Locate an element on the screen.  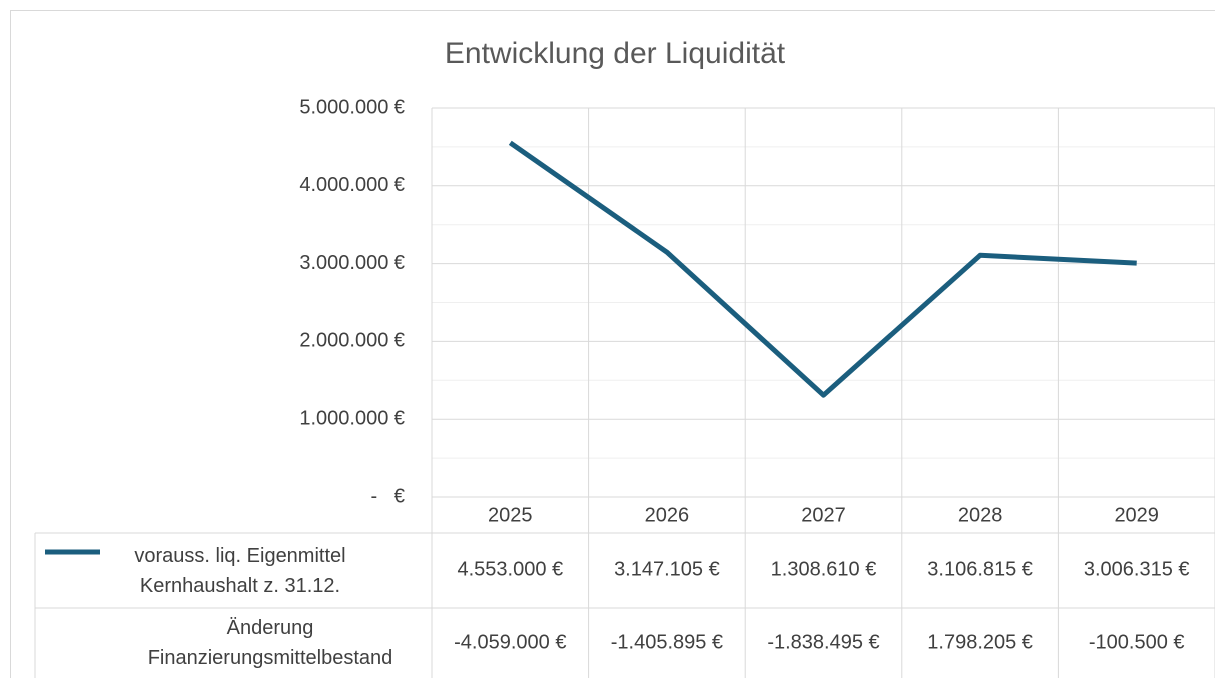
table-value: 3.006.315 € is located at coordinates (1137, 569).